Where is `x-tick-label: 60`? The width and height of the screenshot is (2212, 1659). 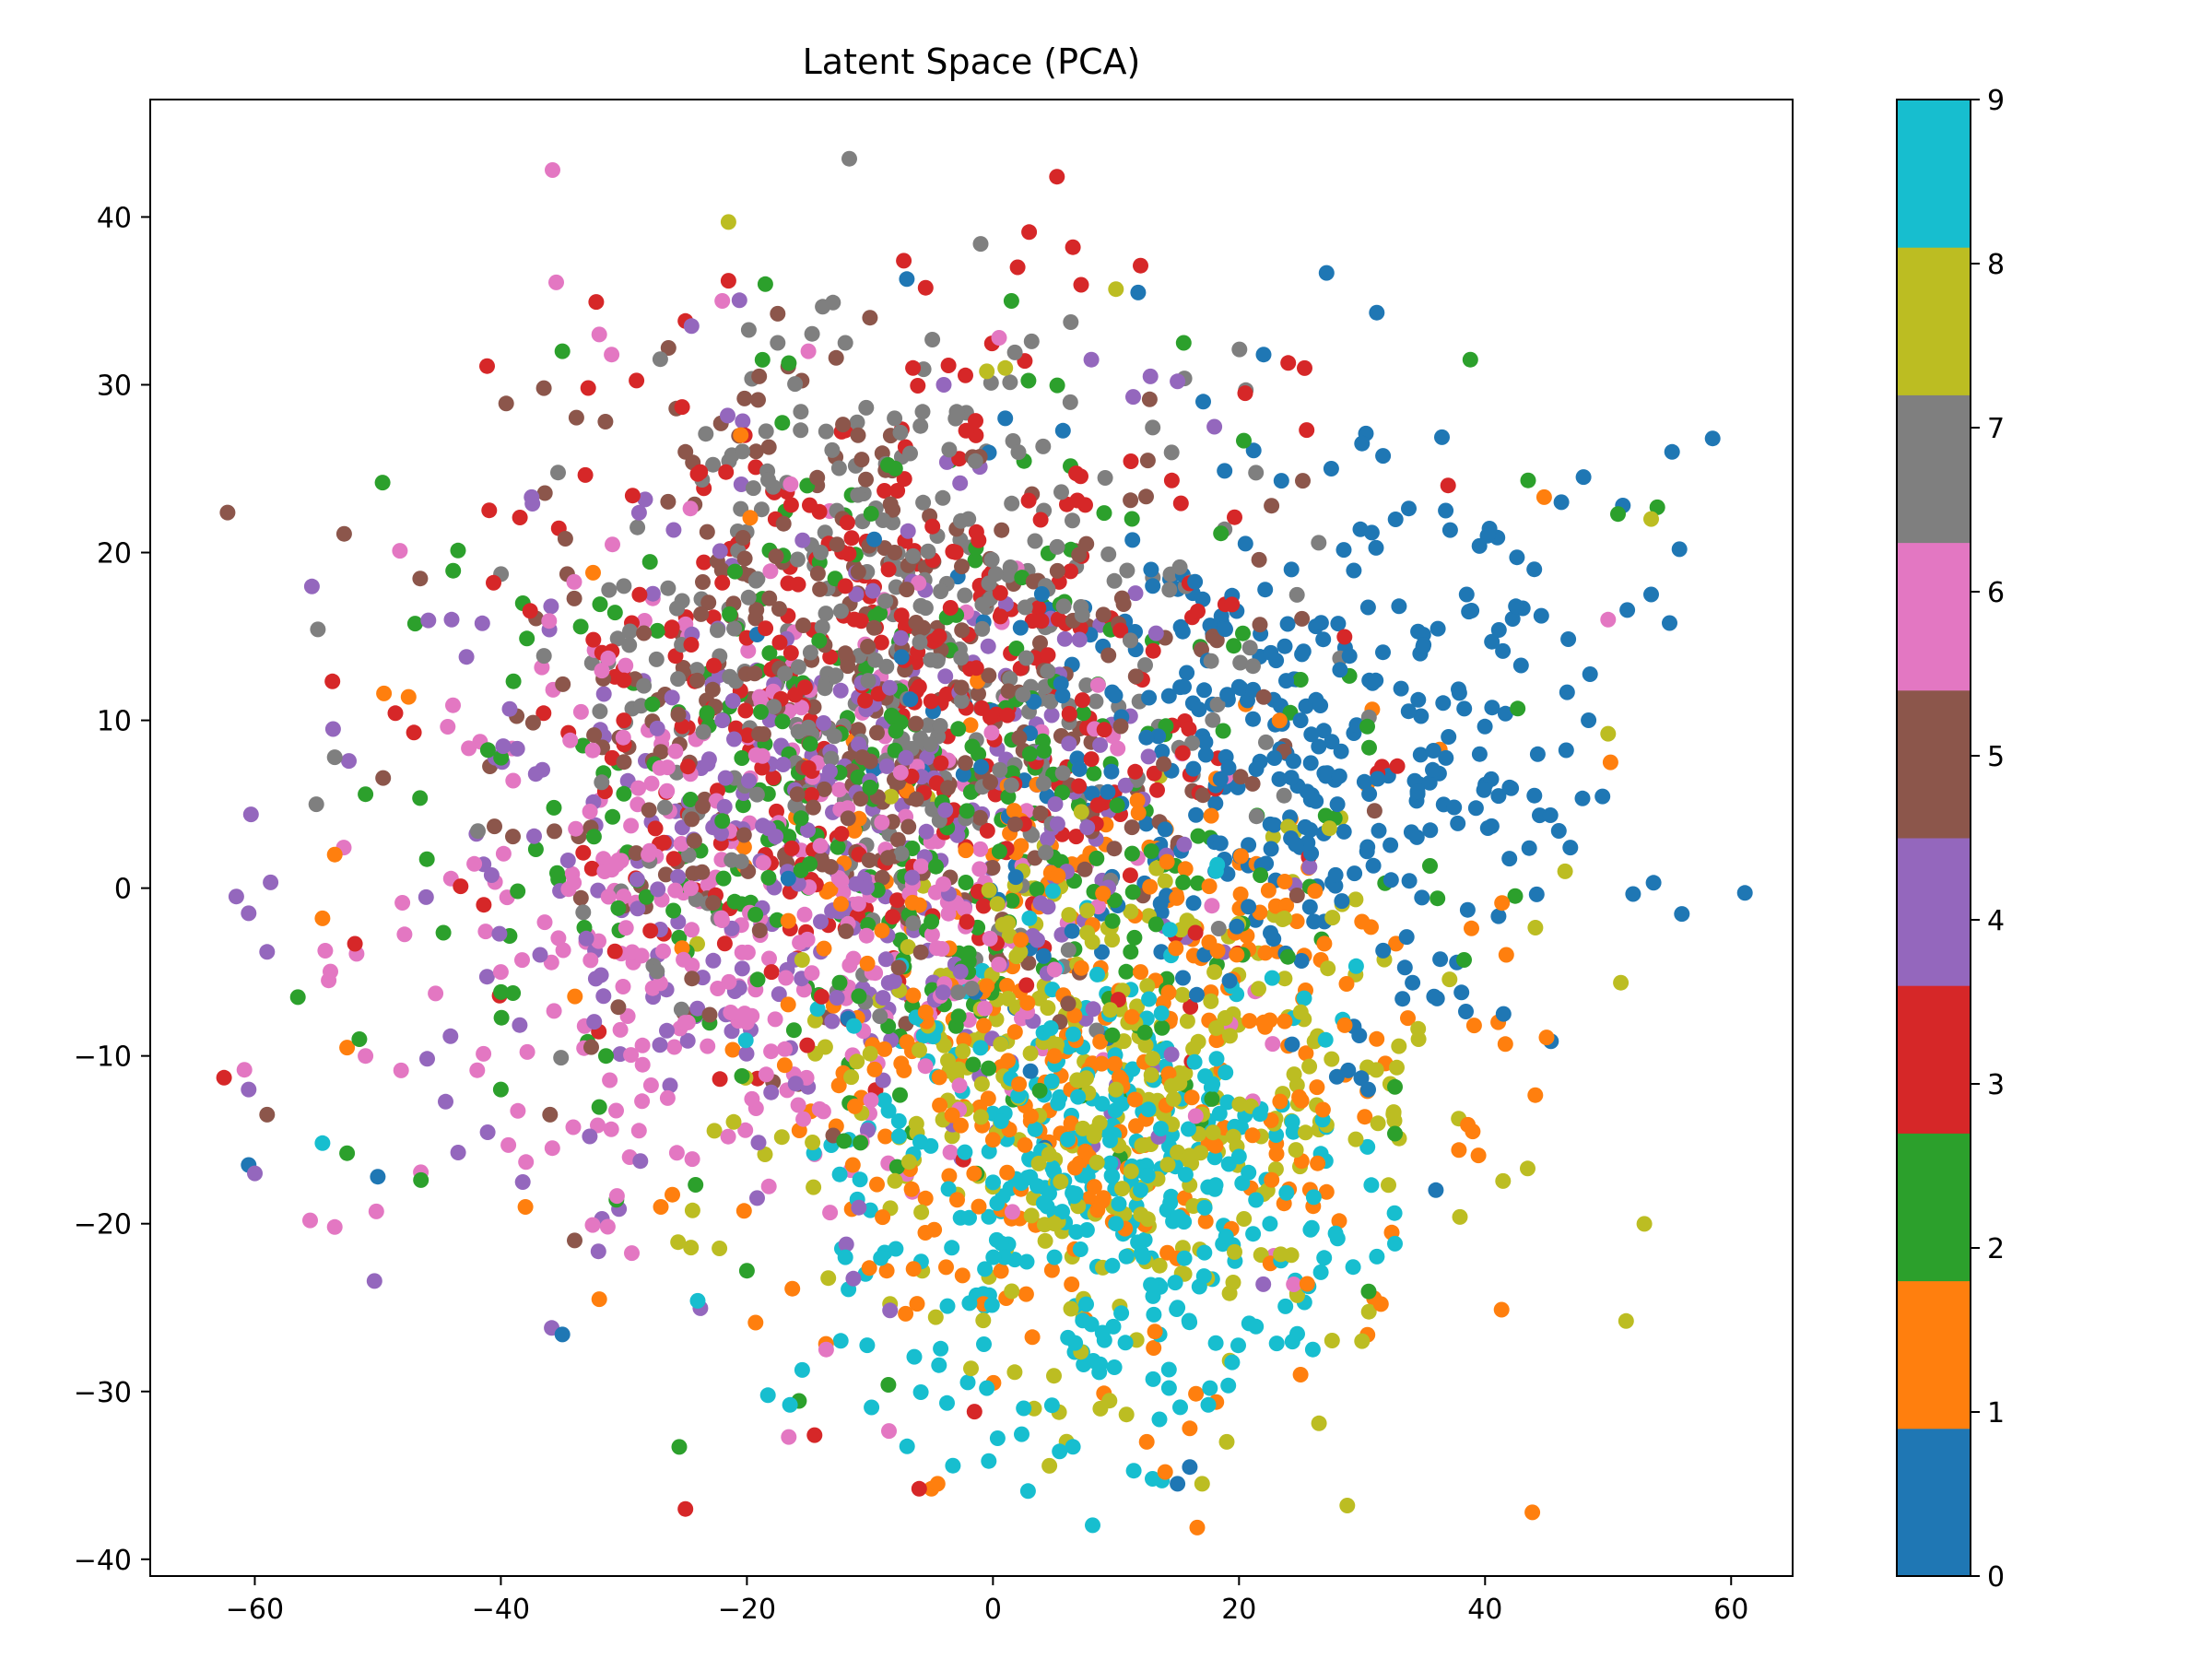
x-tick-label: 60 is located at coordinates (1730, 1610).